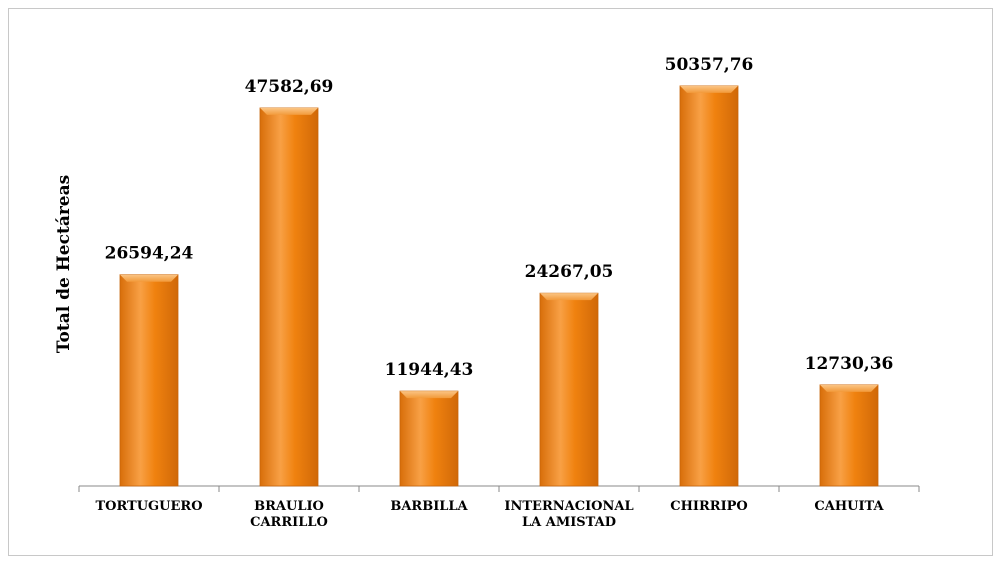 The image size is (1000, 563). I want to click on value-label: 26594,24, so click(149, 254).